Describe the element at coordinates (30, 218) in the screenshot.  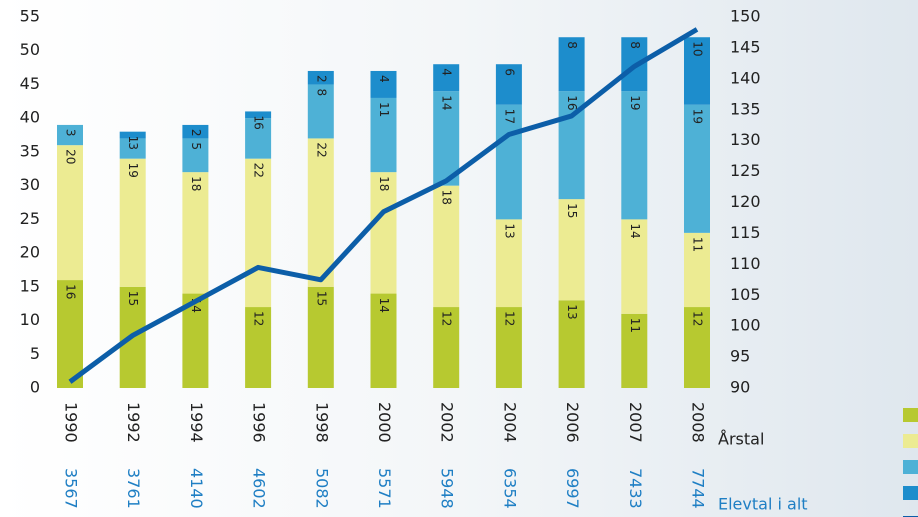
I see `y-tick-label: 25` at that location.